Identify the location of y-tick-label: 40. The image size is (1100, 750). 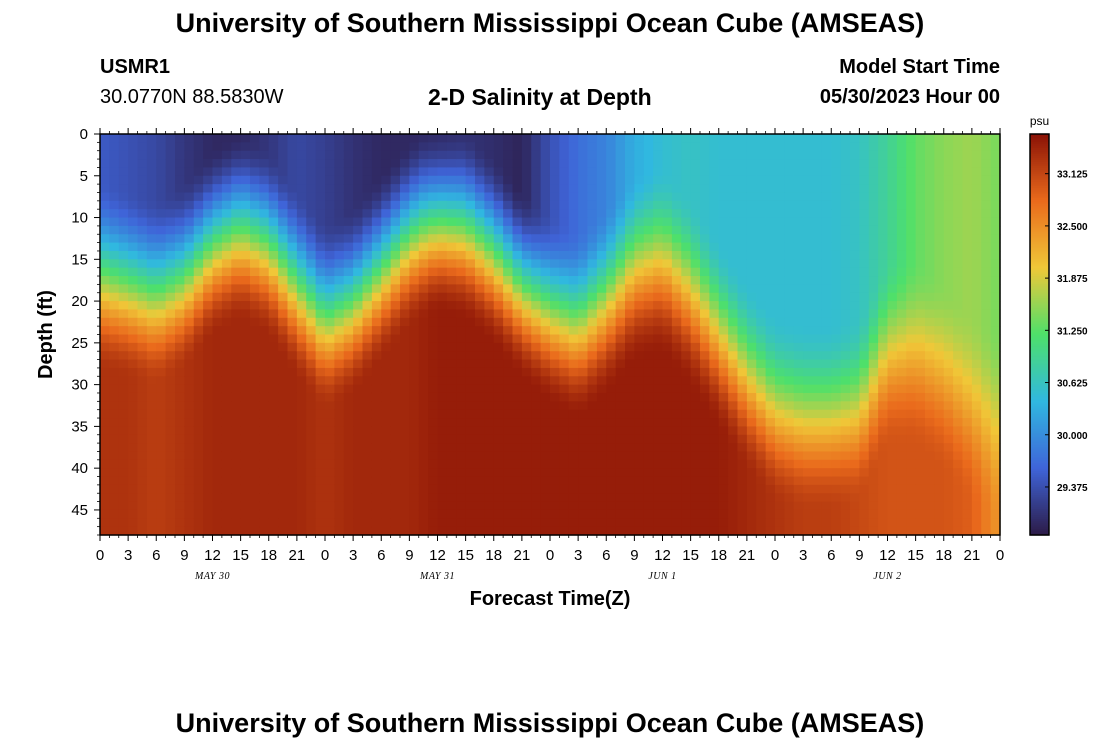
(79, 468).